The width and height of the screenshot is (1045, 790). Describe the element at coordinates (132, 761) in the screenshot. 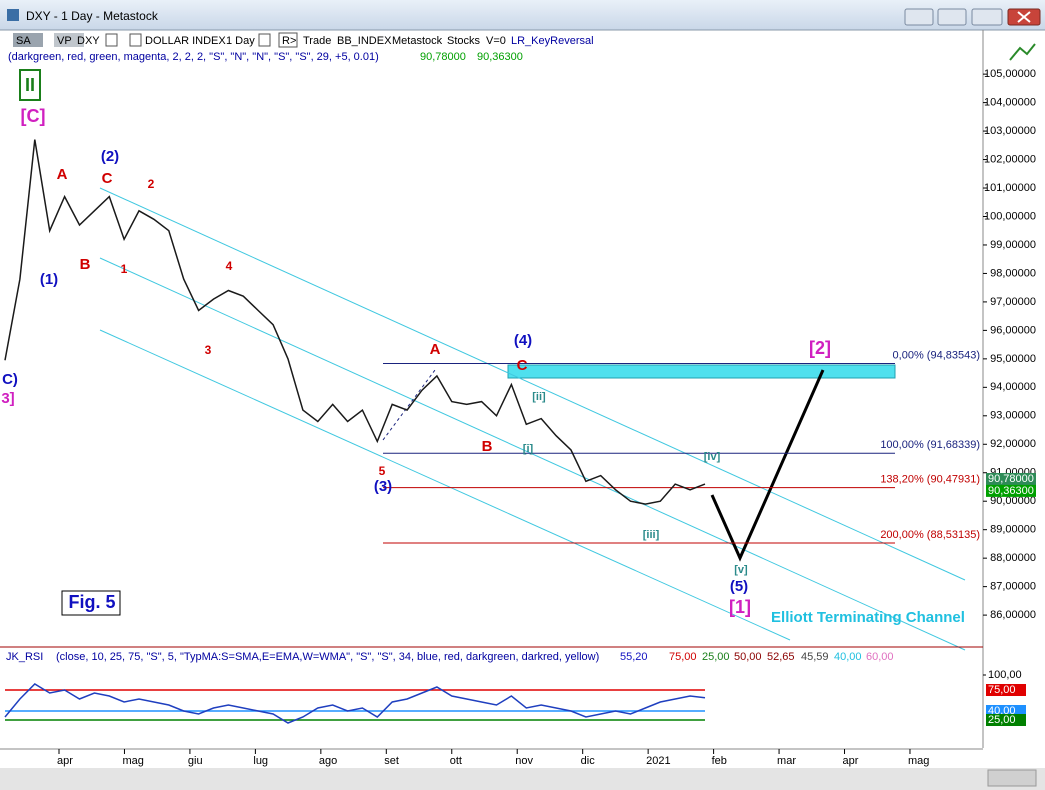

I see `x-tick-label: mag` at that location.